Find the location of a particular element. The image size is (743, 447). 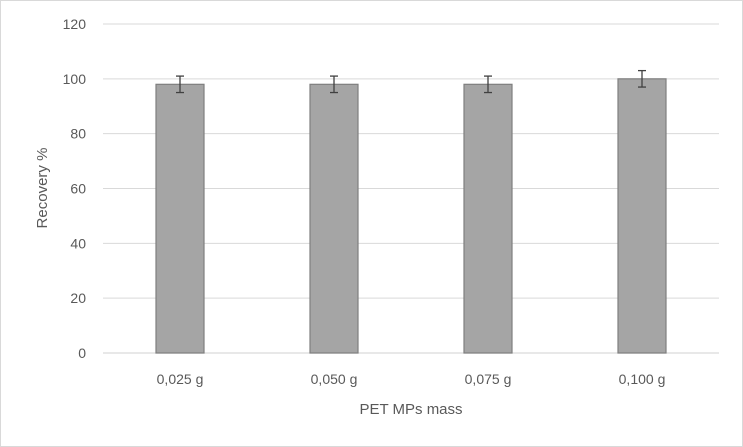

x-axis-title: PET MPs mass is located at coordinates (410, 409).